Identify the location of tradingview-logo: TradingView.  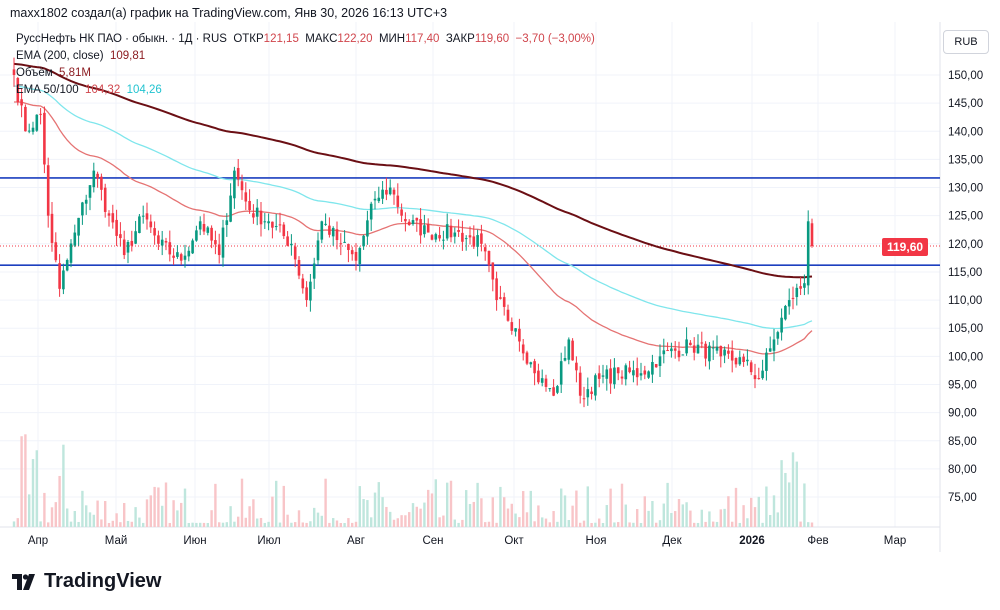
(86, 581).